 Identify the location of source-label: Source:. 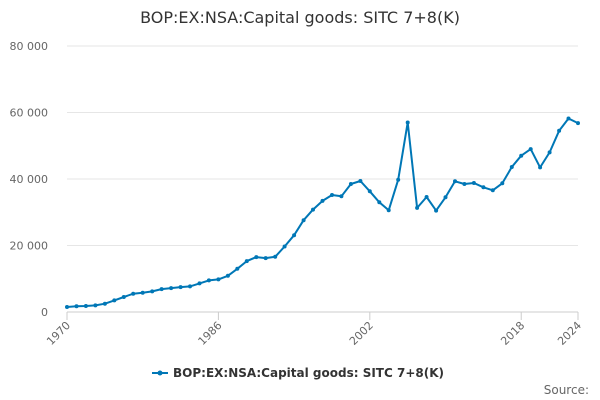
(566, 390).